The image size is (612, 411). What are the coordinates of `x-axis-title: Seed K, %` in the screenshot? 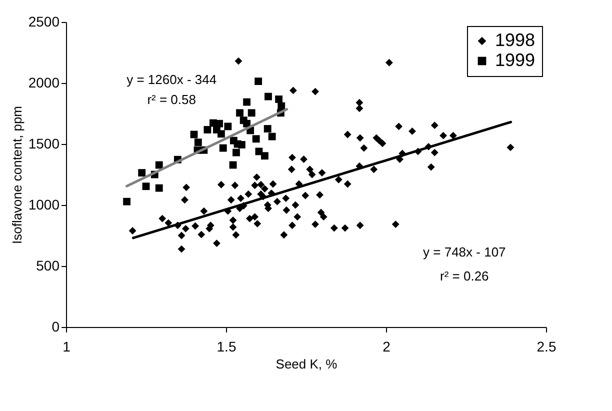 It's located at (307, 364).